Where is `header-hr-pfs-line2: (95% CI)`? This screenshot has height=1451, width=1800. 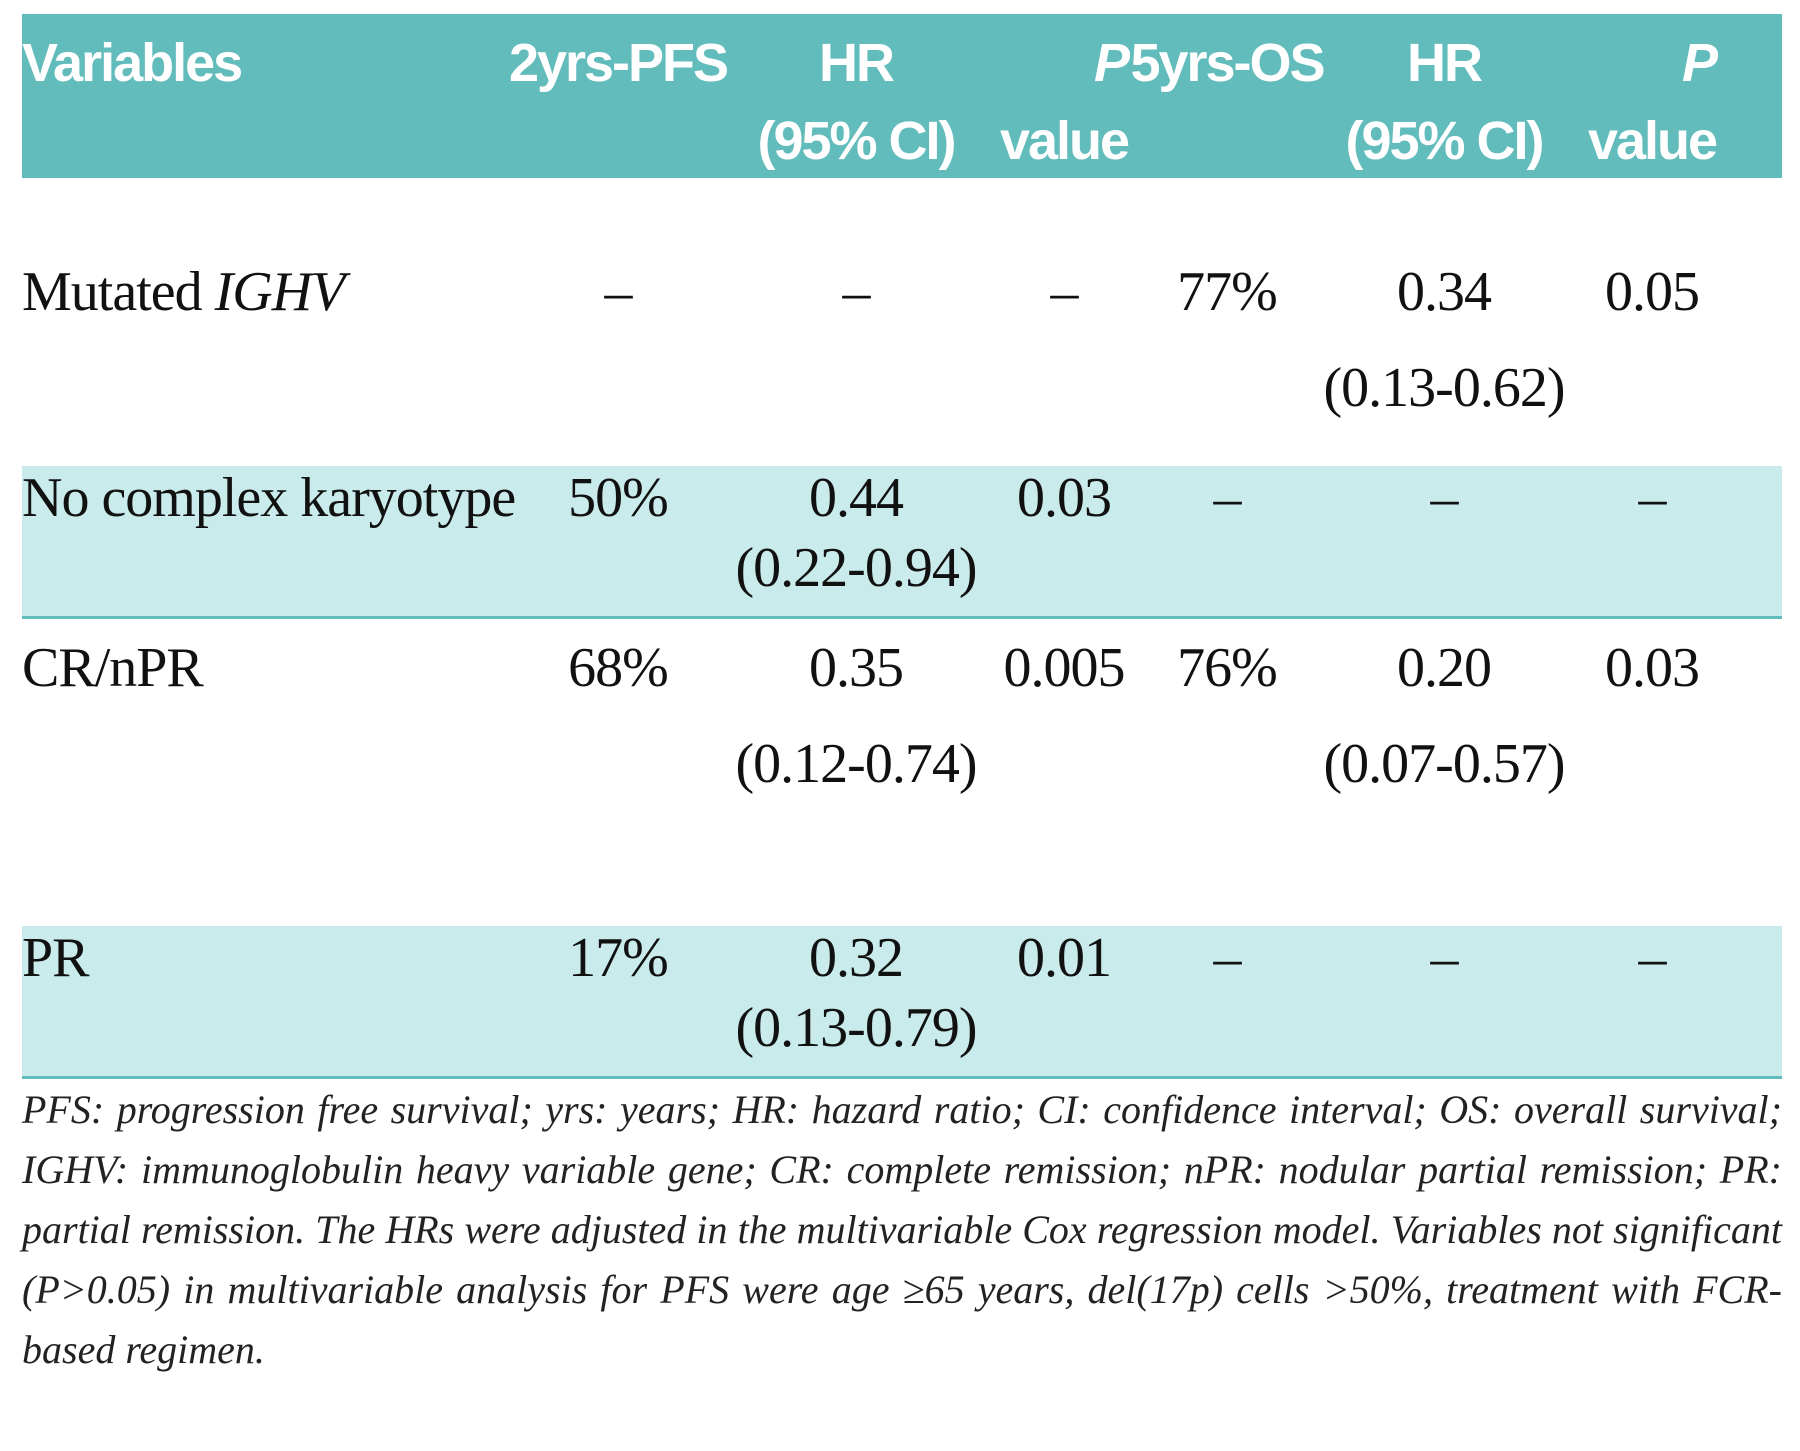 header-hr-pfs-line2: (95% CI) is located at coordinates (856, 141).